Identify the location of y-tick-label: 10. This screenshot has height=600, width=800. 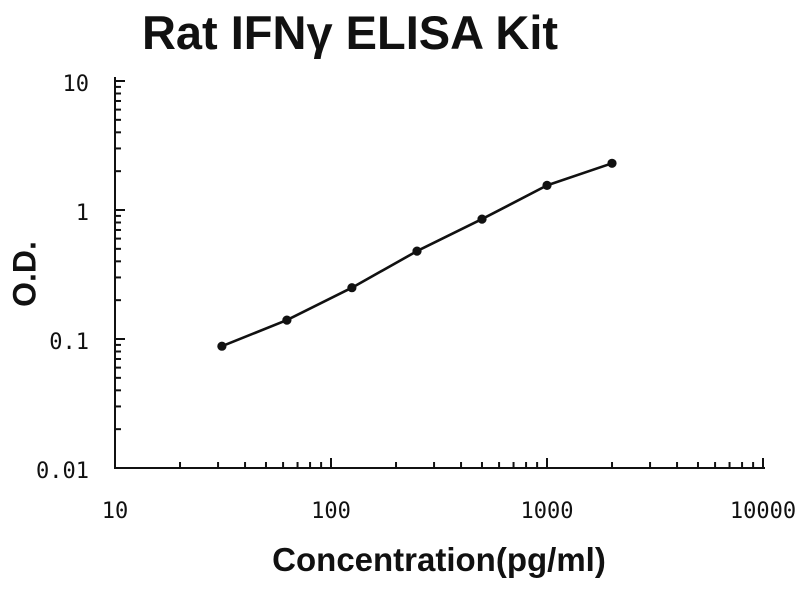
(76, 84).